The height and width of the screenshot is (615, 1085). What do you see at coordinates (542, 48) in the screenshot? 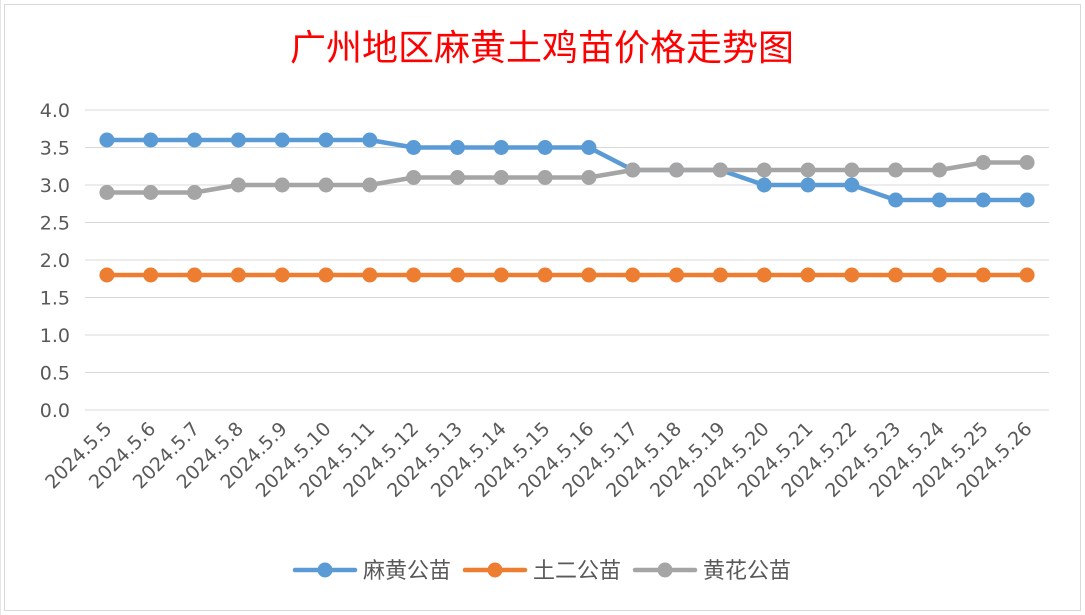
I see `chart-title: 广州地区麻黄土鸡苗价格走势图` at bounding box center [542, 48].